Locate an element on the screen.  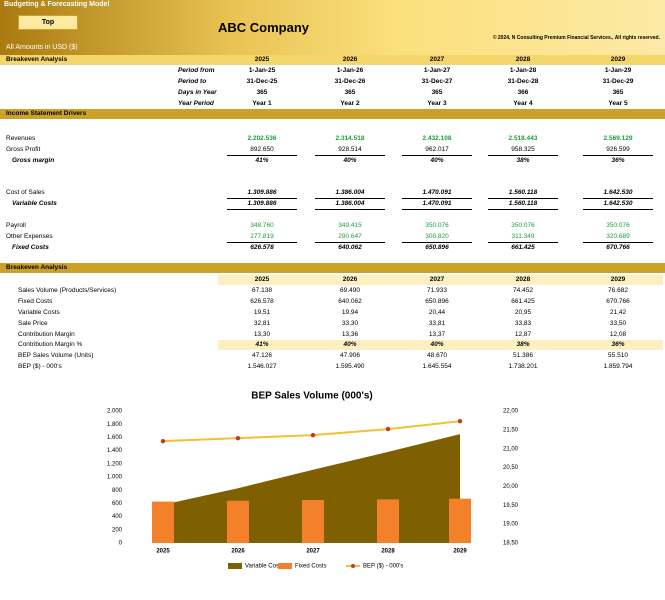
y2-tick-label: 19,50 is located at coordinates (511, 506).